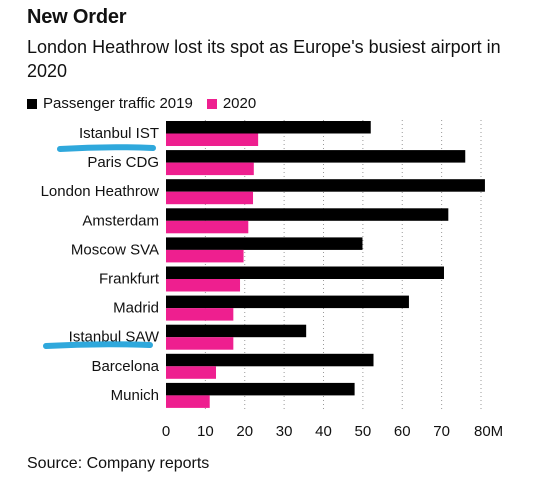 This screenshot has height=481, width=550. I want to click on category-label-istanbul-ist: Istanbul IST, so click(119, 133).